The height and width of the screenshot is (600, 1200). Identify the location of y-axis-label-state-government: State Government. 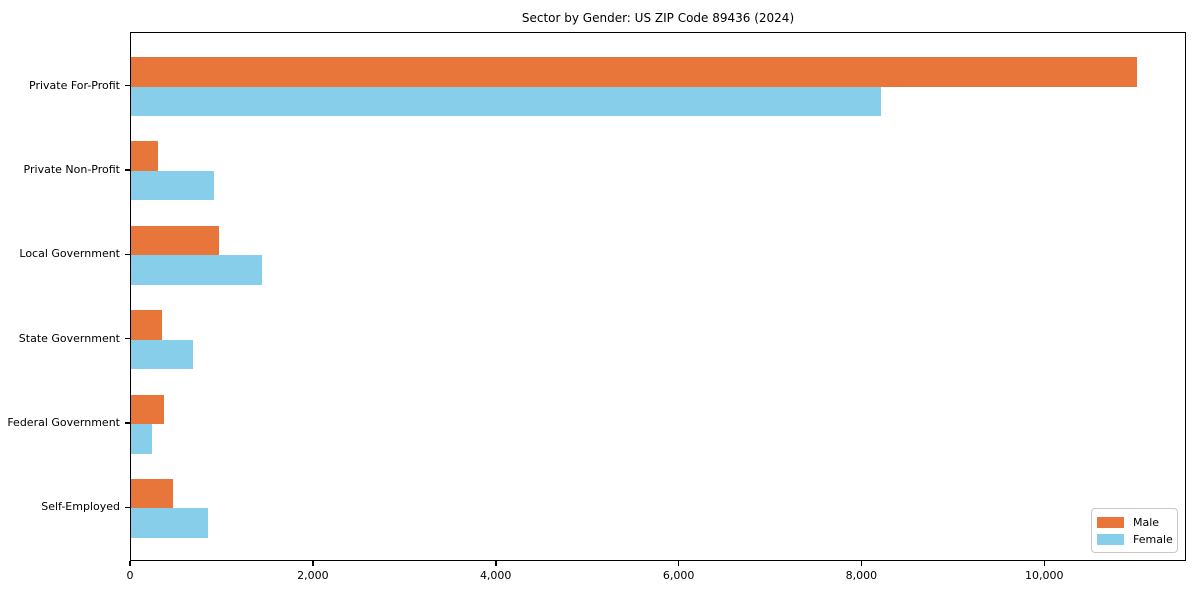
(69, 338).